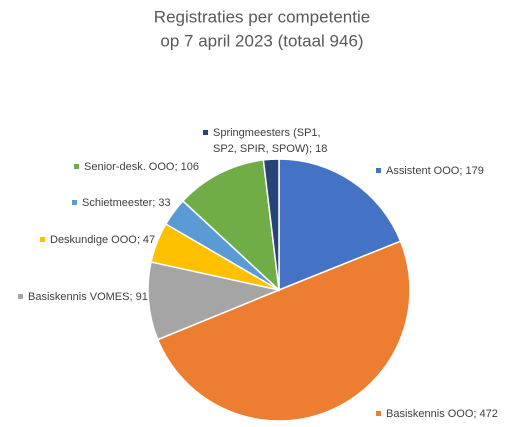 Image resolution: width=520 pixels, height=427 pixels. I want to click on data-label: Springmeesters (SP1,, so click(267, 133).